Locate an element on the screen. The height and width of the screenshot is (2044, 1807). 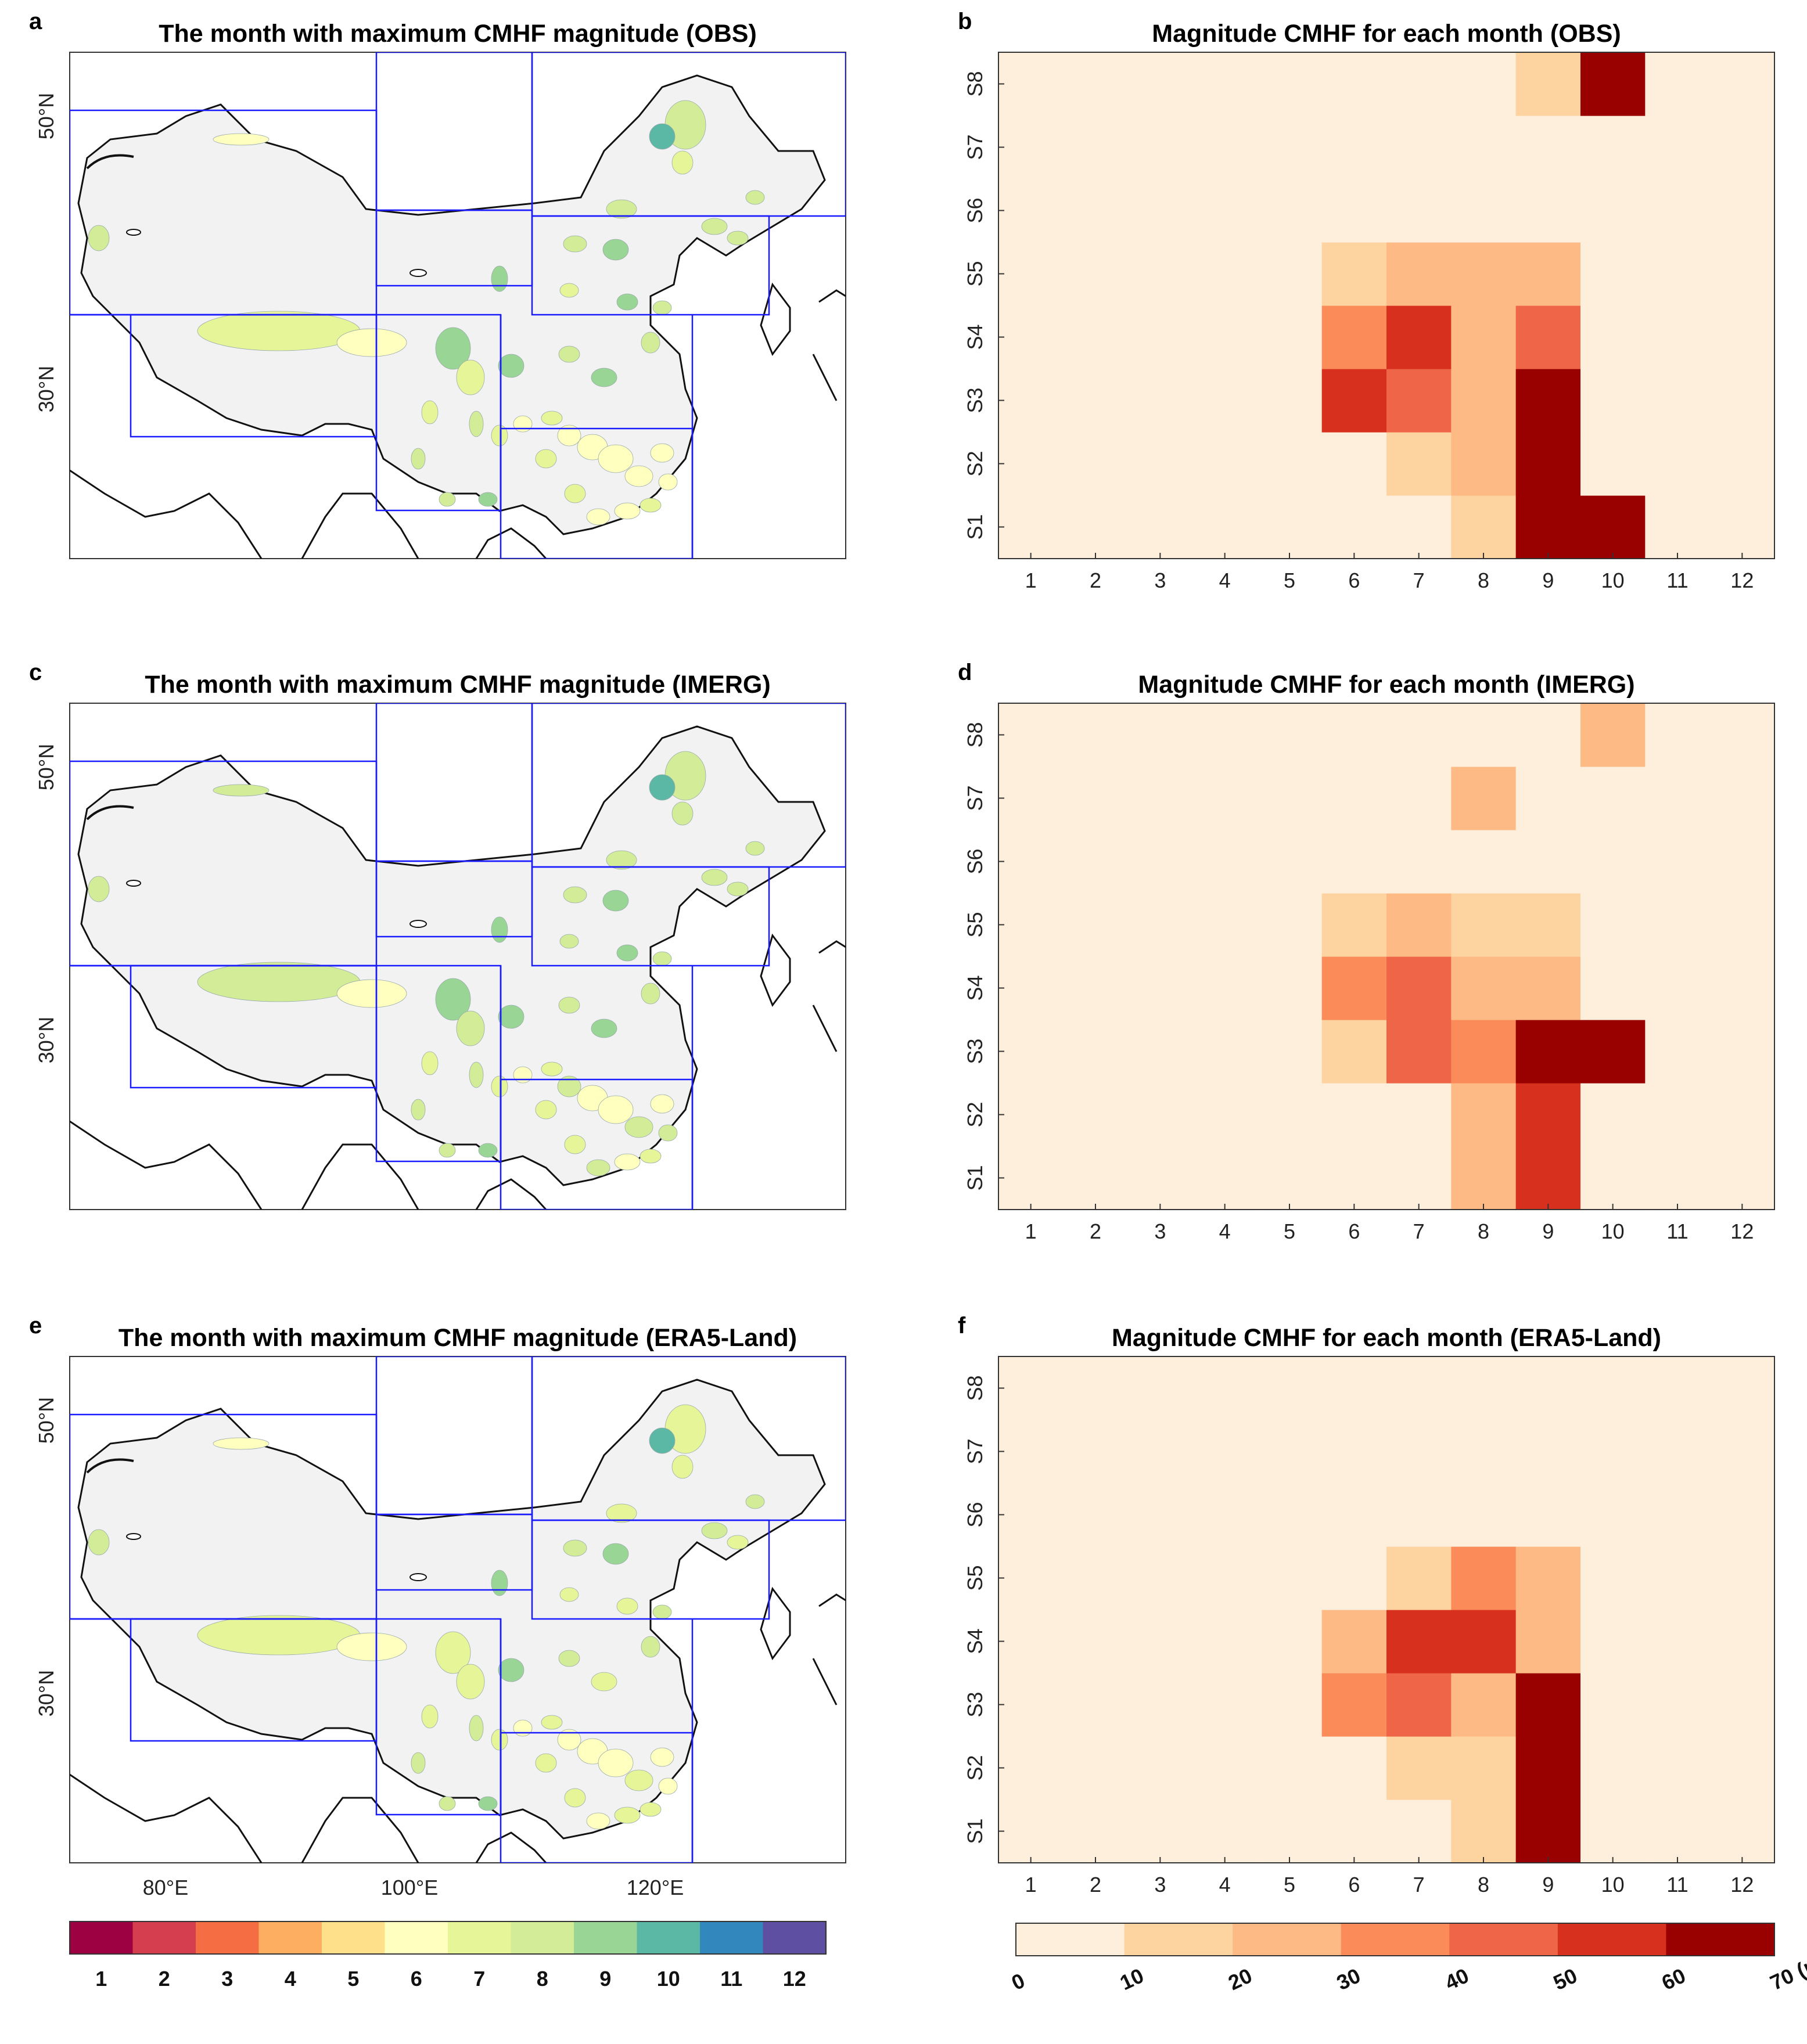
x-tick-label: 5 is located at coordinates (1289, 1231).